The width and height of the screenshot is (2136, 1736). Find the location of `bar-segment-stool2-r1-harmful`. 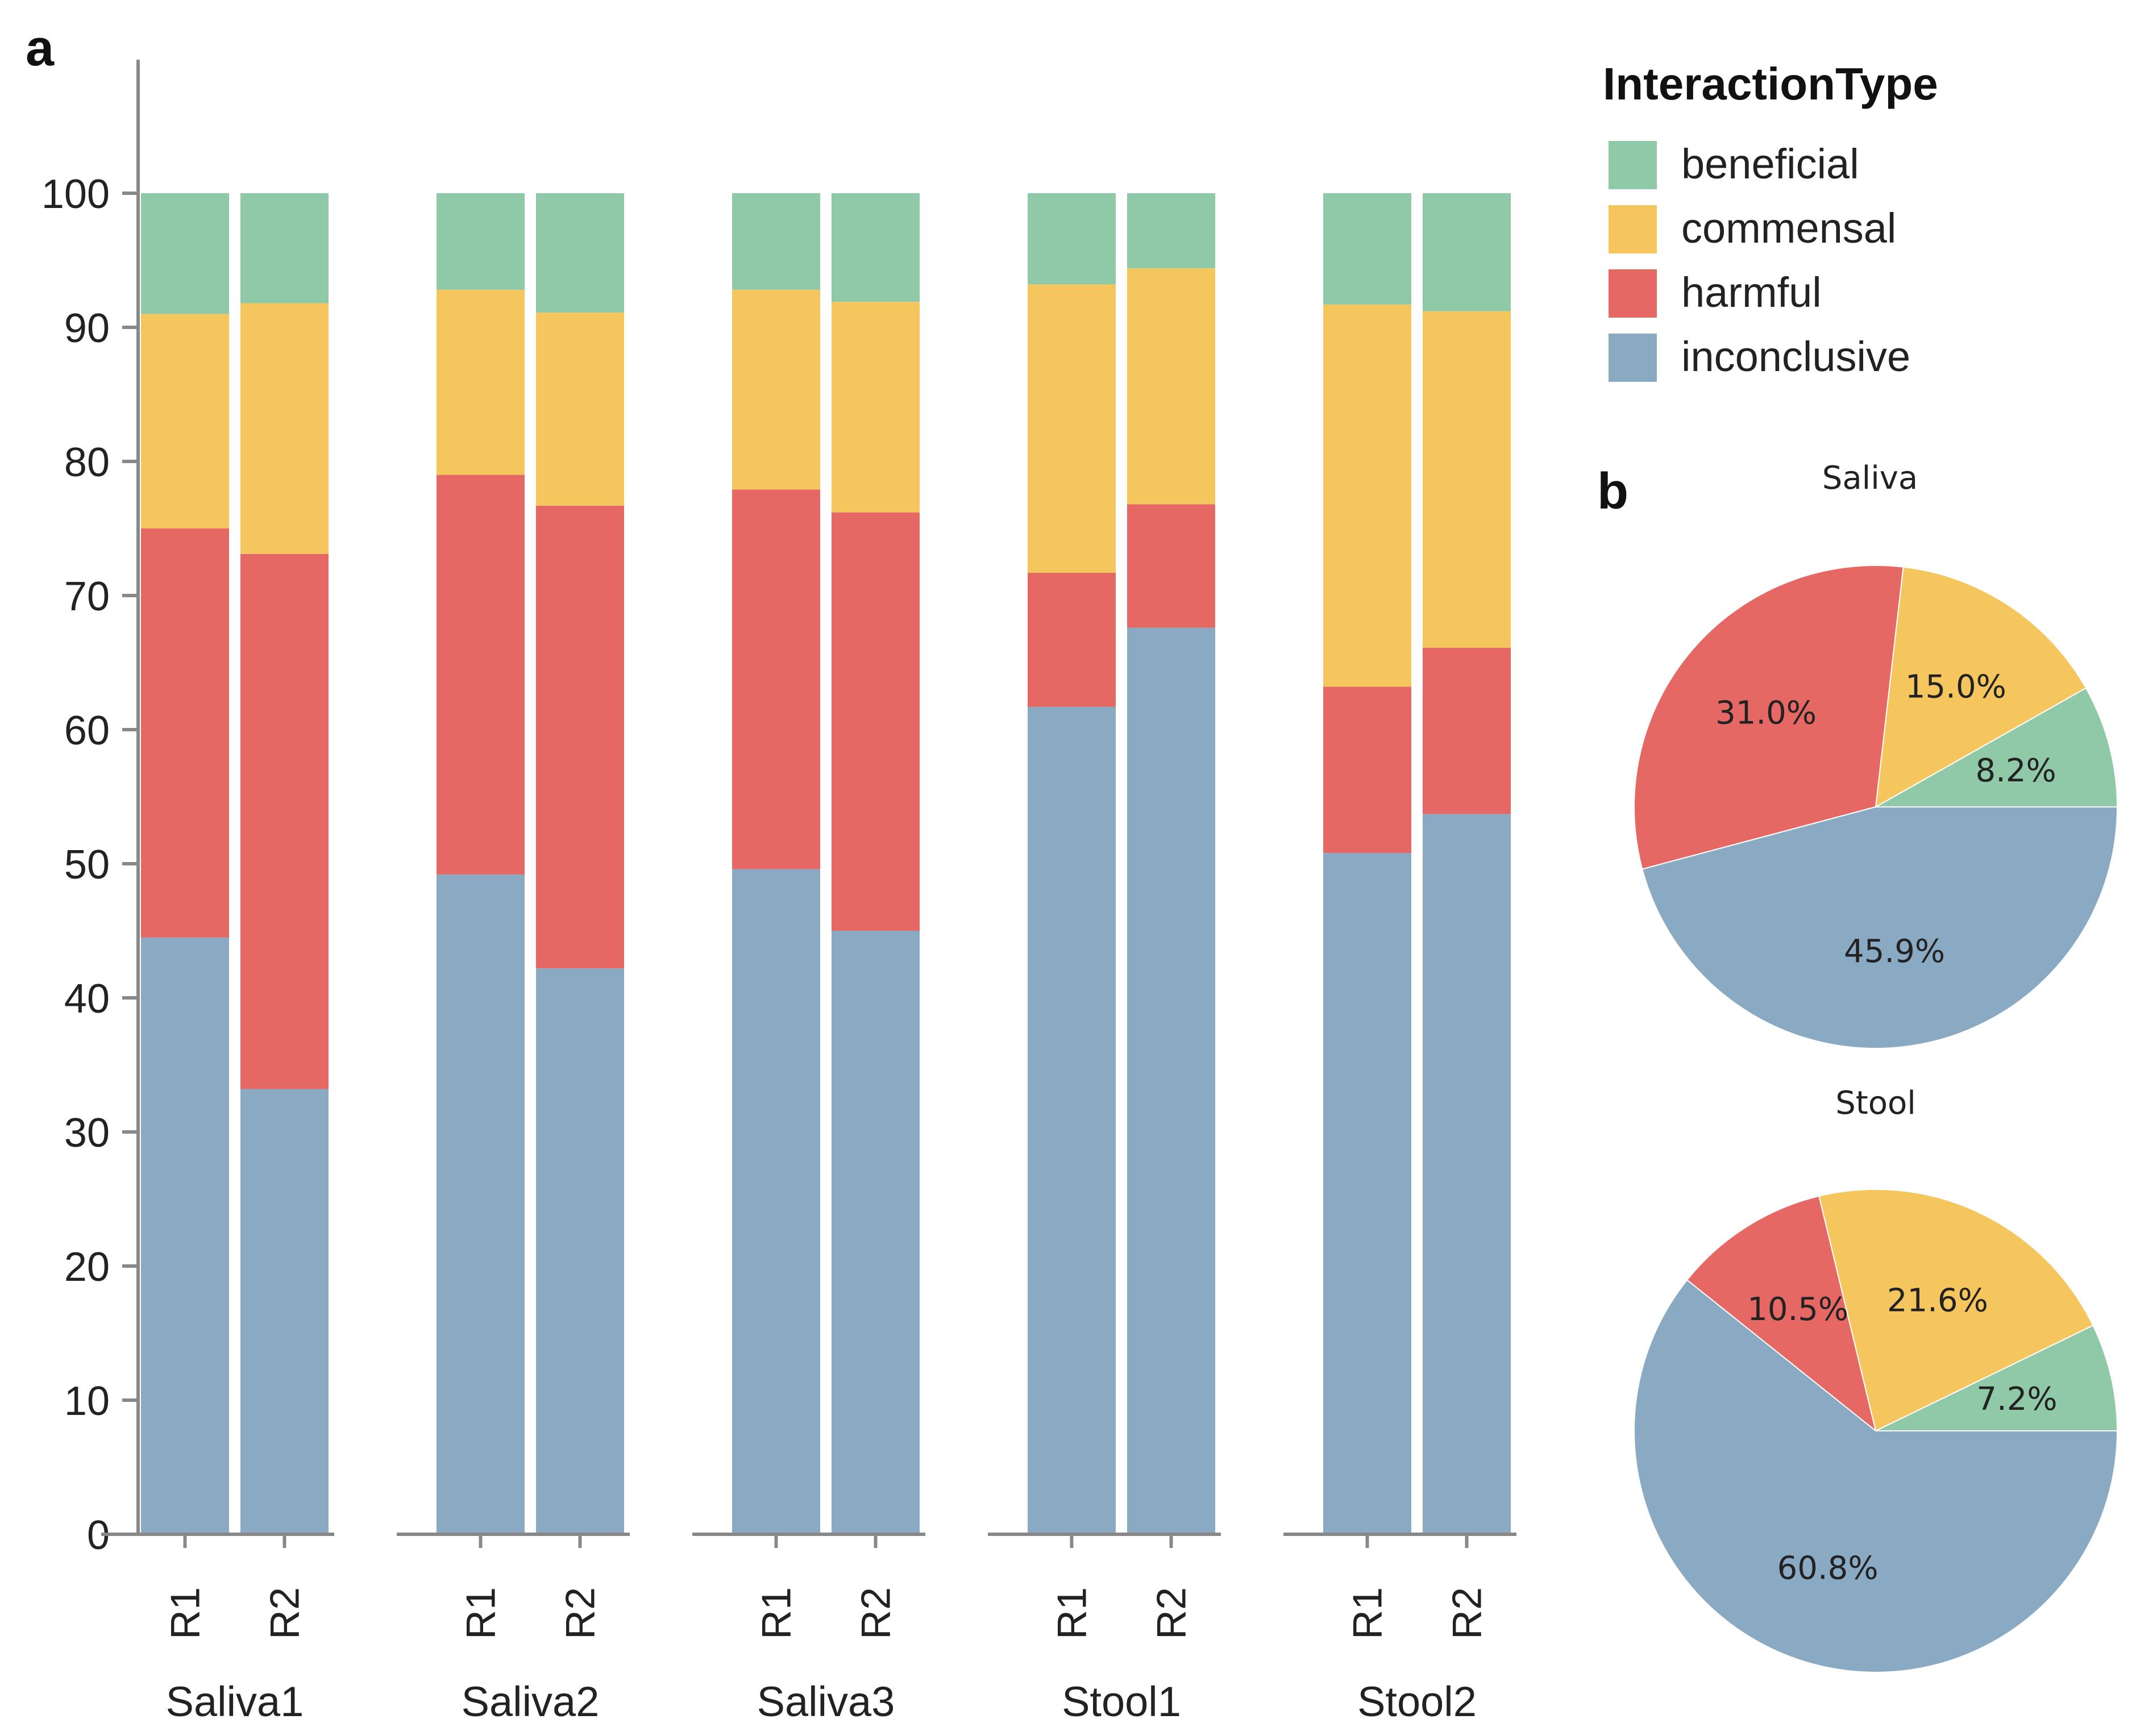

bar-segment-stool2-r1-harmful is located at coordinates (1367, 770).